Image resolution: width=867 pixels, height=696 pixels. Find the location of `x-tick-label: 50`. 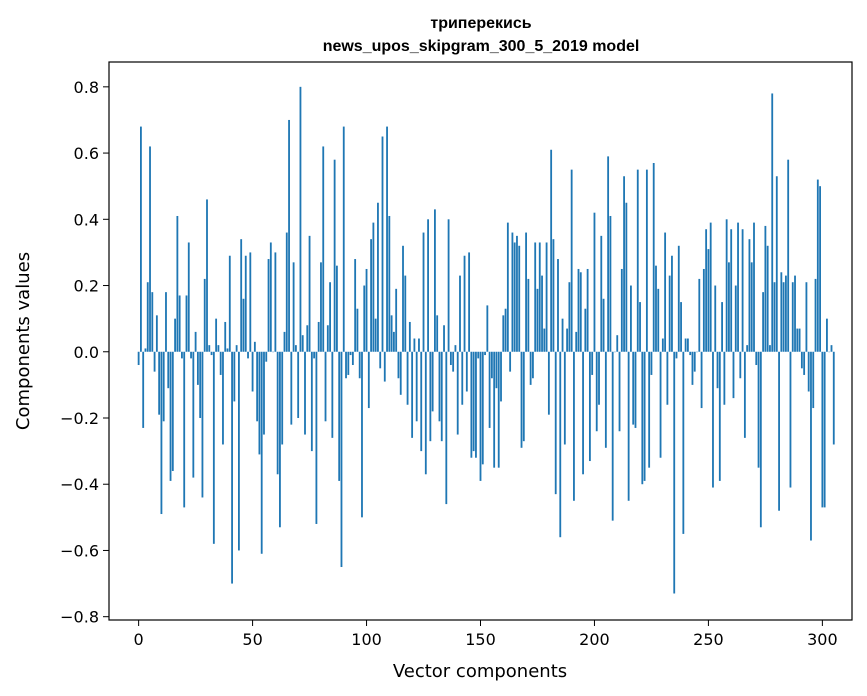

x-tick-label: 50 is located at coordinates (252, 639).